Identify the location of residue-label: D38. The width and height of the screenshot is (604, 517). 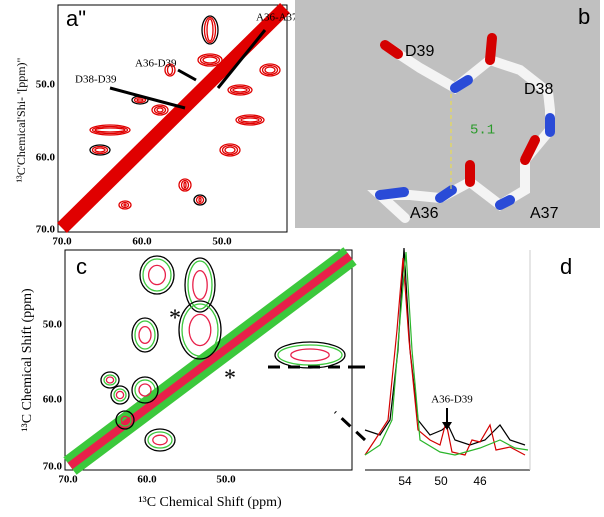
(538, 89).